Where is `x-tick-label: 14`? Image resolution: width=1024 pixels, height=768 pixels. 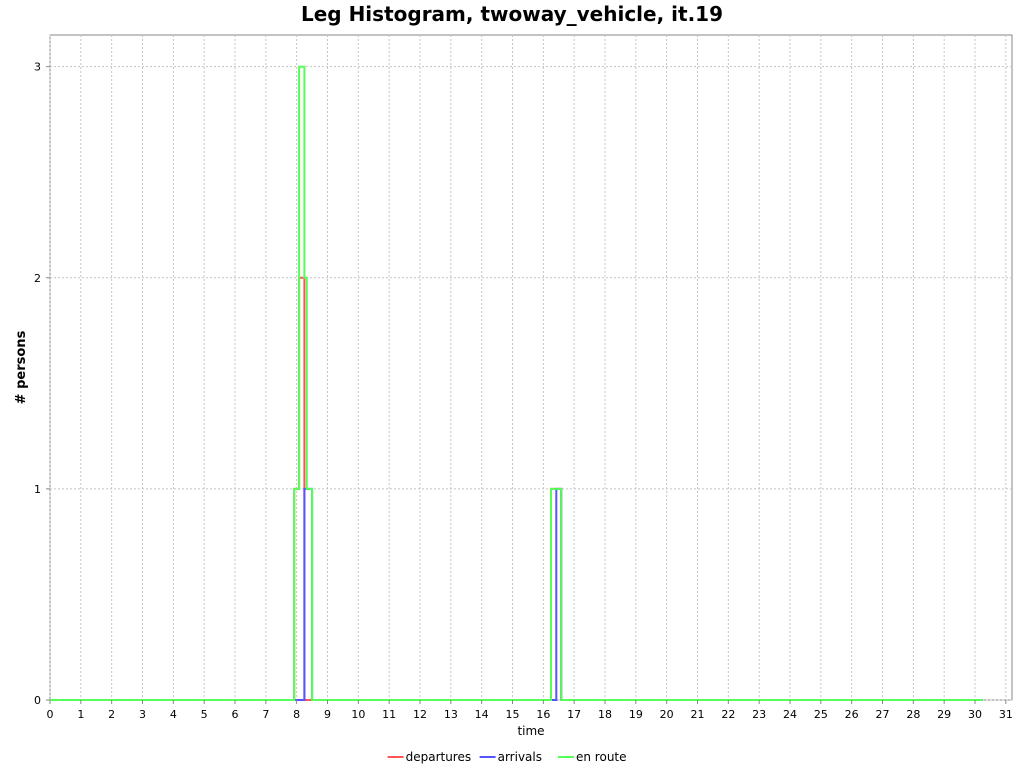
x-tick-label: 14 is located at coordinates (482, 714).